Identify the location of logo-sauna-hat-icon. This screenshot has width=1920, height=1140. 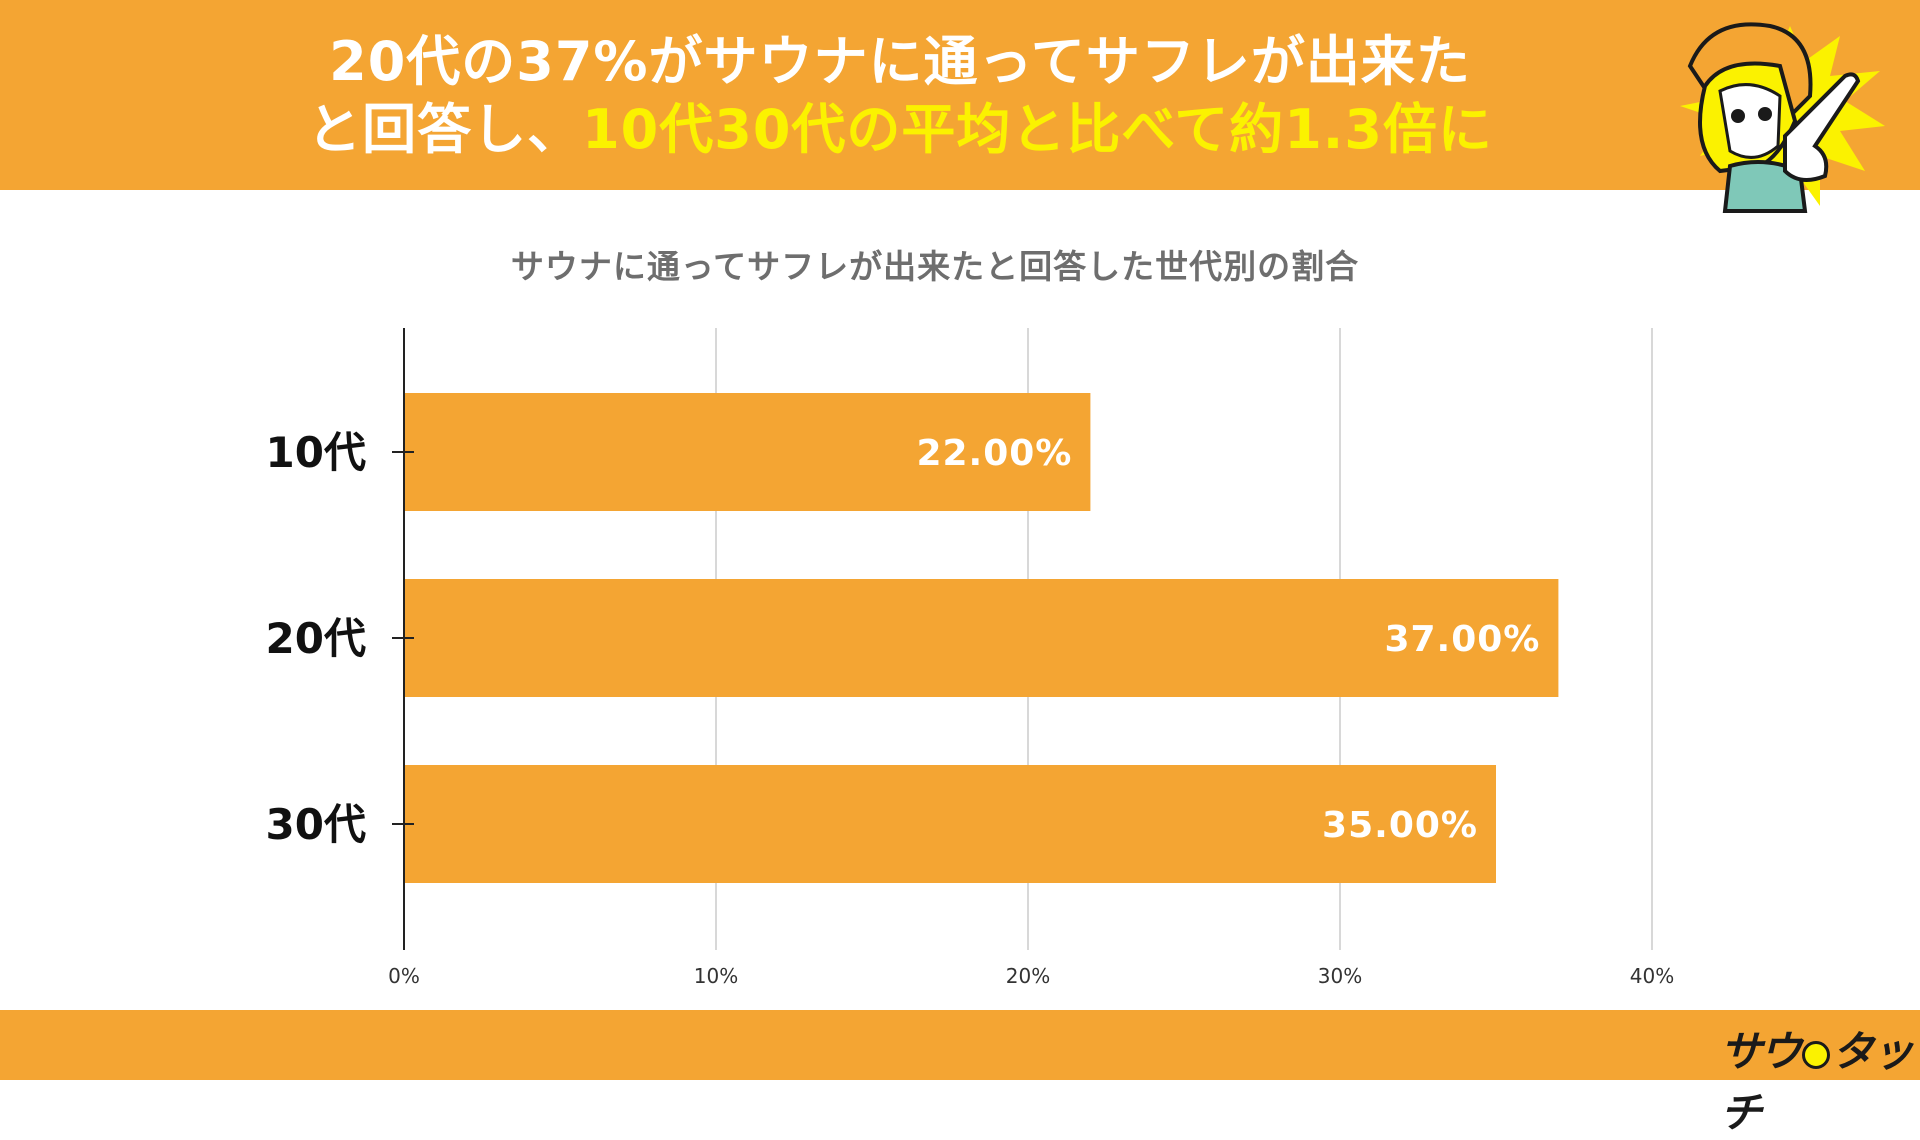
(1816, 1054).